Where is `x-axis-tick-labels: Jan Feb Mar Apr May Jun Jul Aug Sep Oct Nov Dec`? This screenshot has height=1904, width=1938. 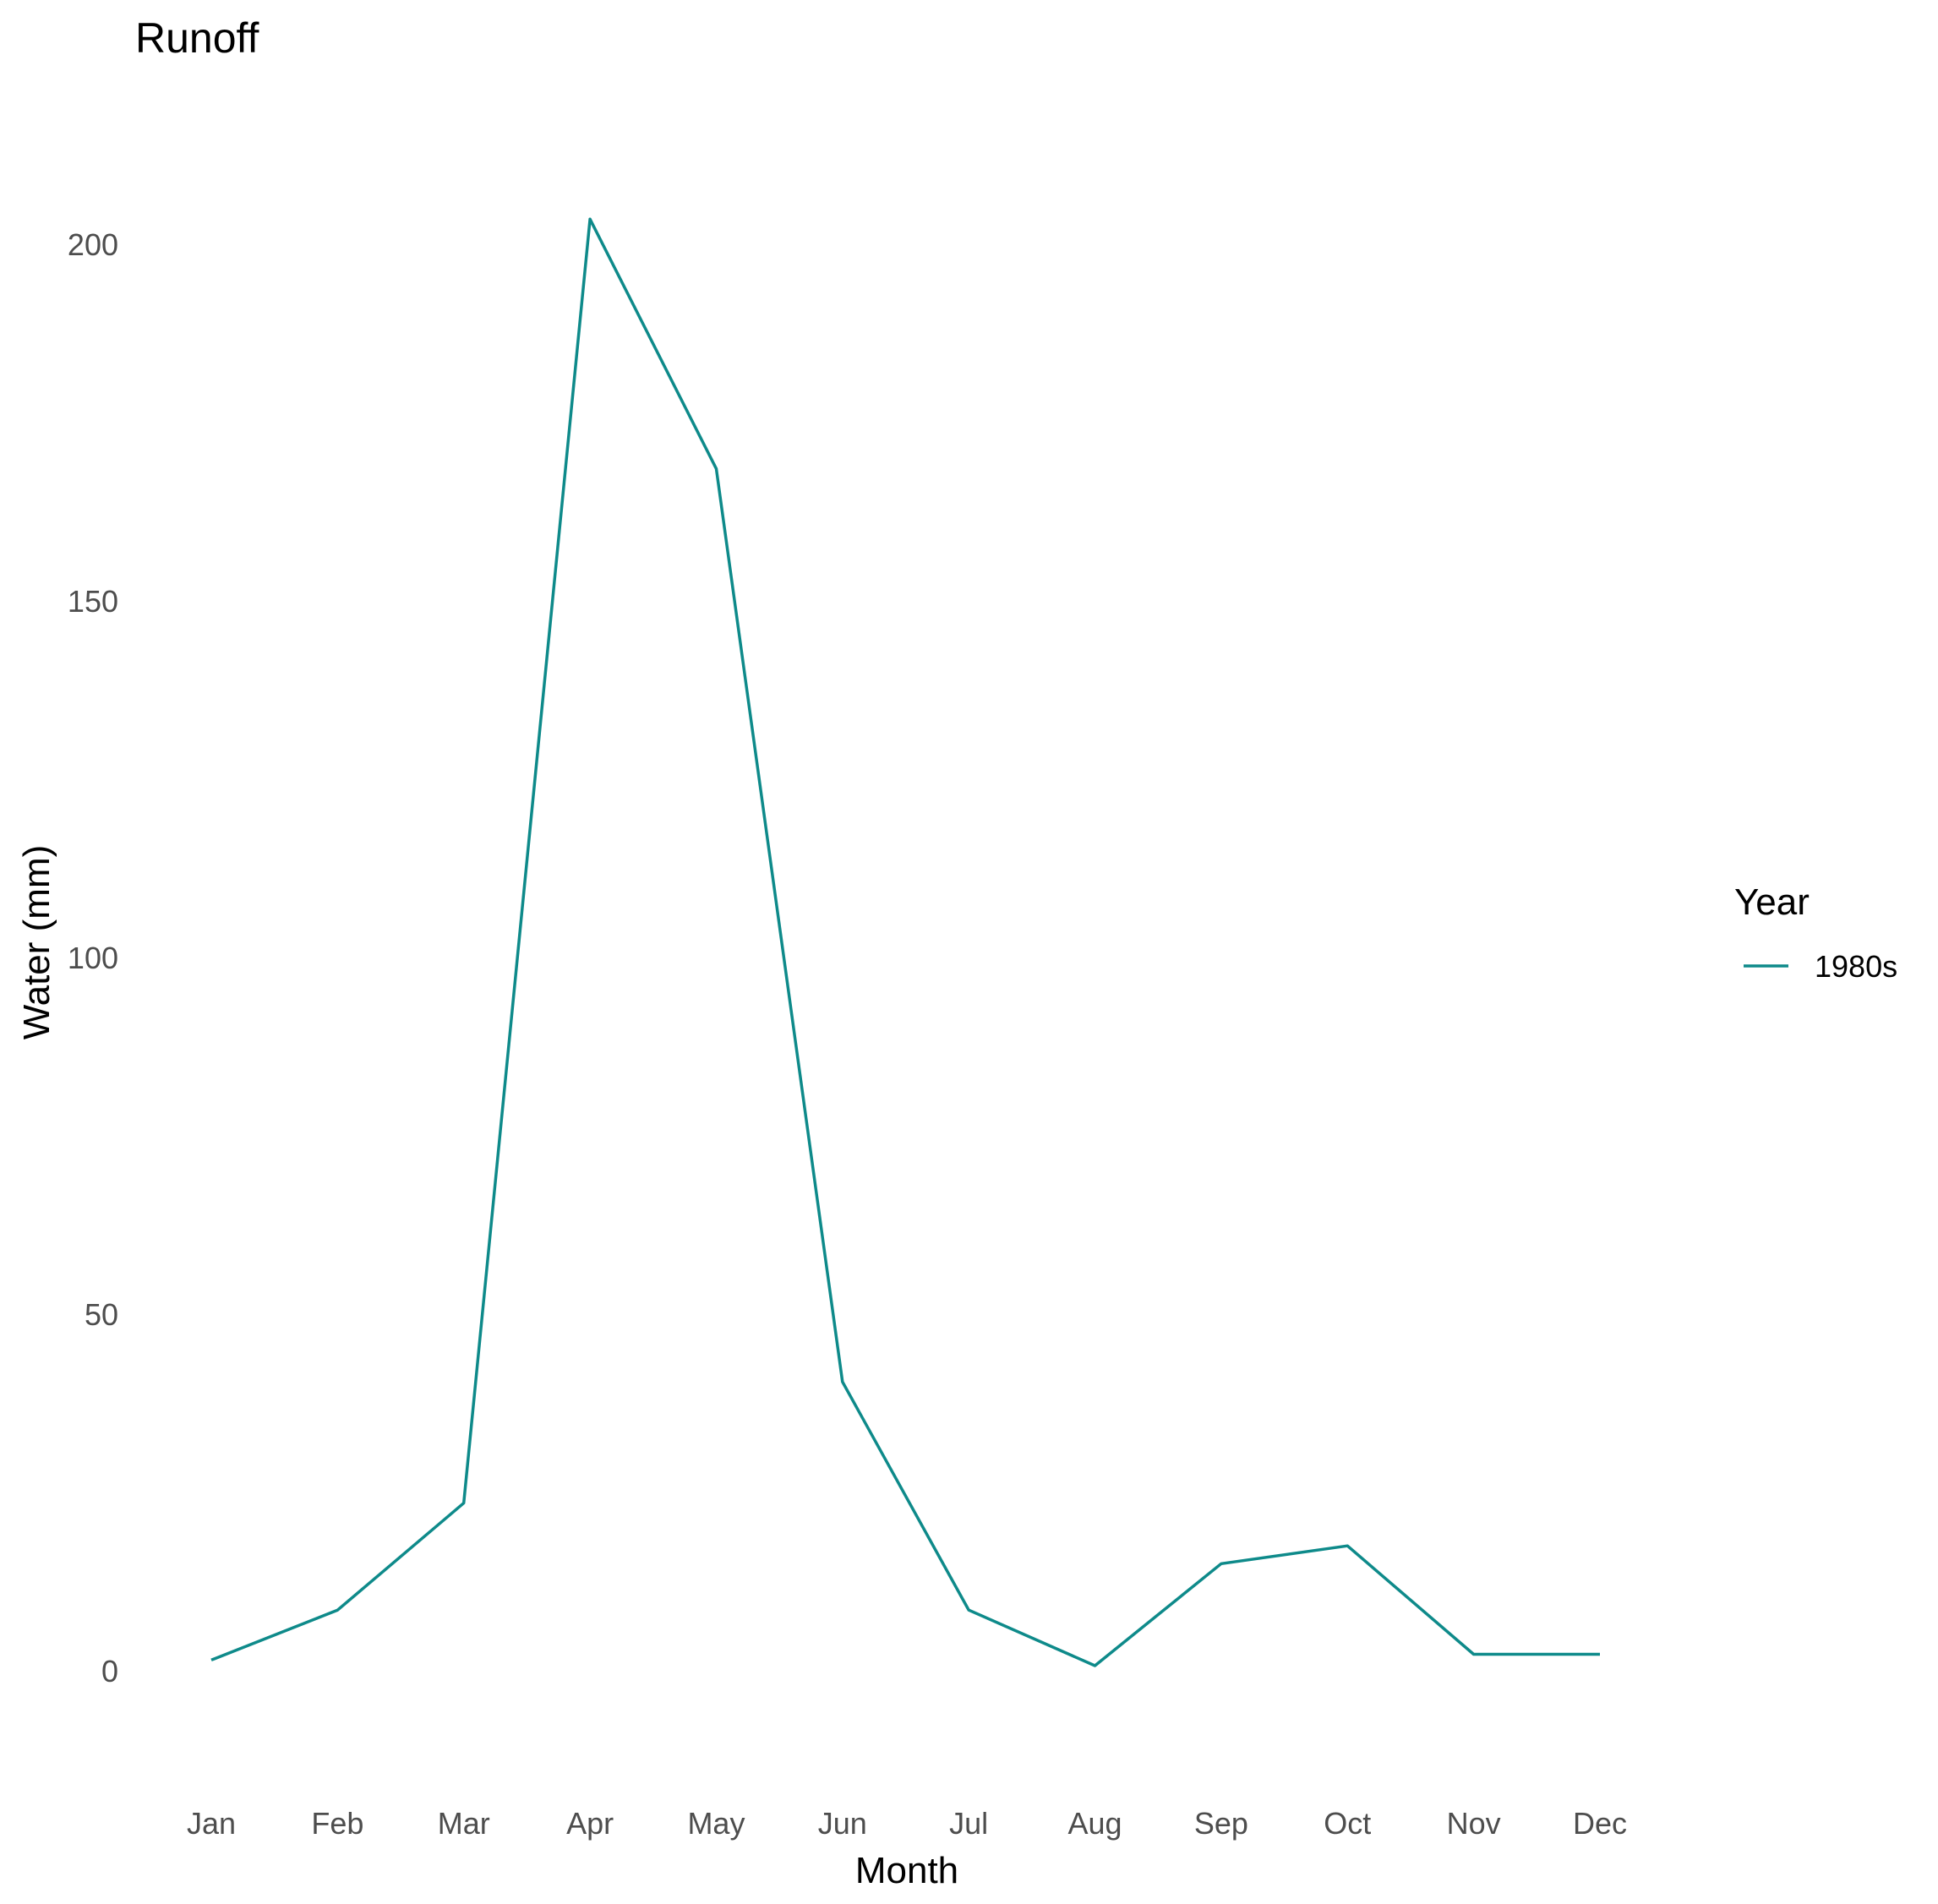
x-axis-tick-labels: Jan Feb Mar Apr May Jun Jul Aug Sep Oct Nov Dec is located at coordinates (907, 1823).